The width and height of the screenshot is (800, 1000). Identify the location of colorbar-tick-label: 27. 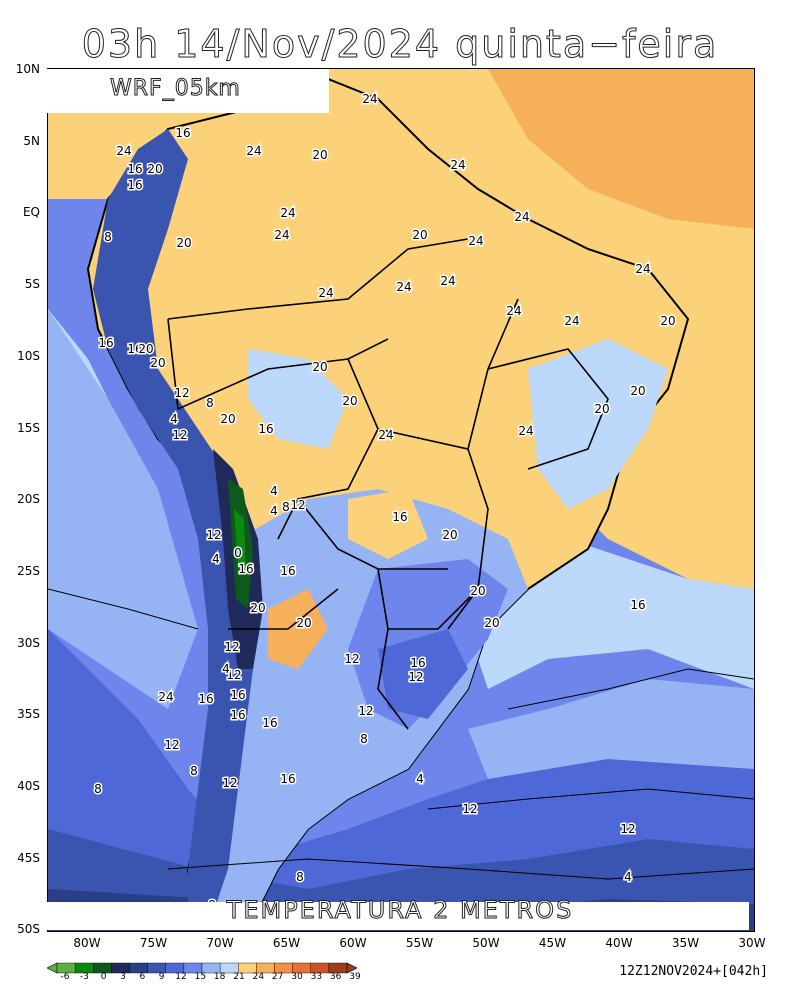
(277, 977).